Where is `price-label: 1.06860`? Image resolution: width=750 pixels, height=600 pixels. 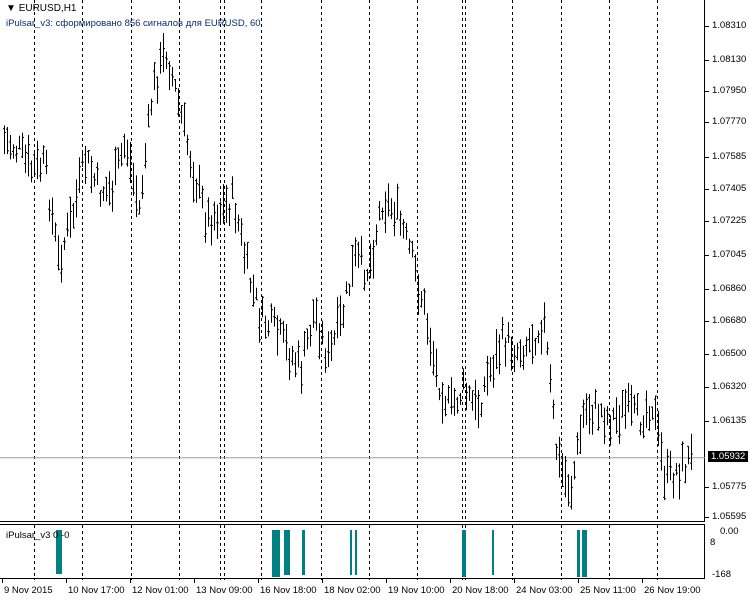
price-label: 1.06860 is located at coordinates (729, 288).